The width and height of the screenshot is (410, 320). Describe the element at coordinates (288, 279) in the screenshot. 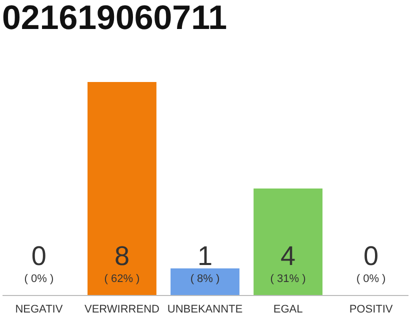

I see `annotation: ( 31% )` at that location.